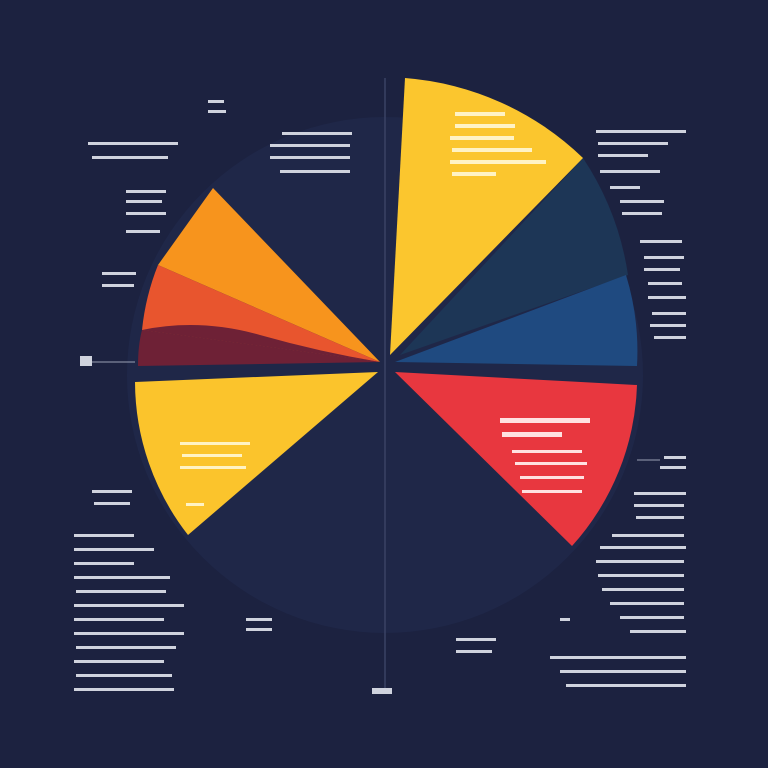 This screenshot has width=768, height=768. What do you see at coordinates (516, 320) in the screenshot?
I see `wedge-blue` at bounding box center [516, 320].